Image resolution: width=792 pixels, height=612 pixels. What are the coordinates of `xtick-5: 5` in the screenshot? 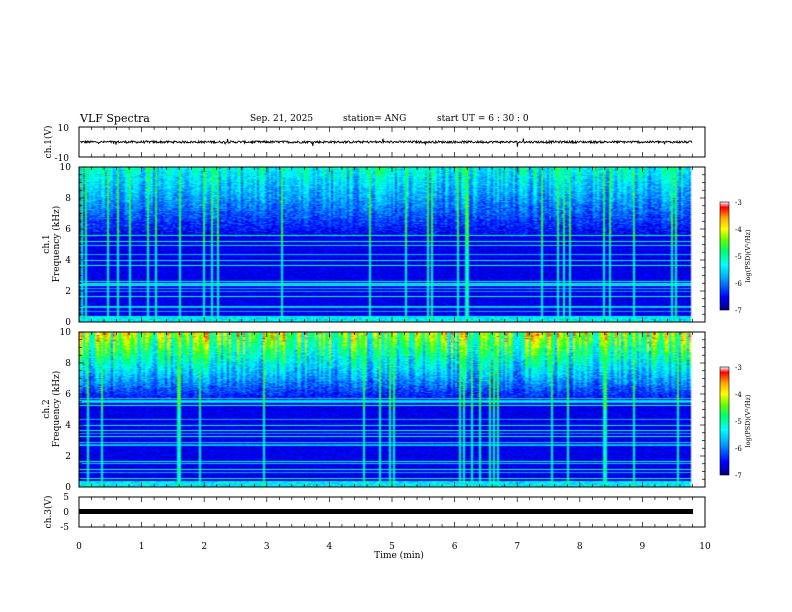 It's located at (392, 547).